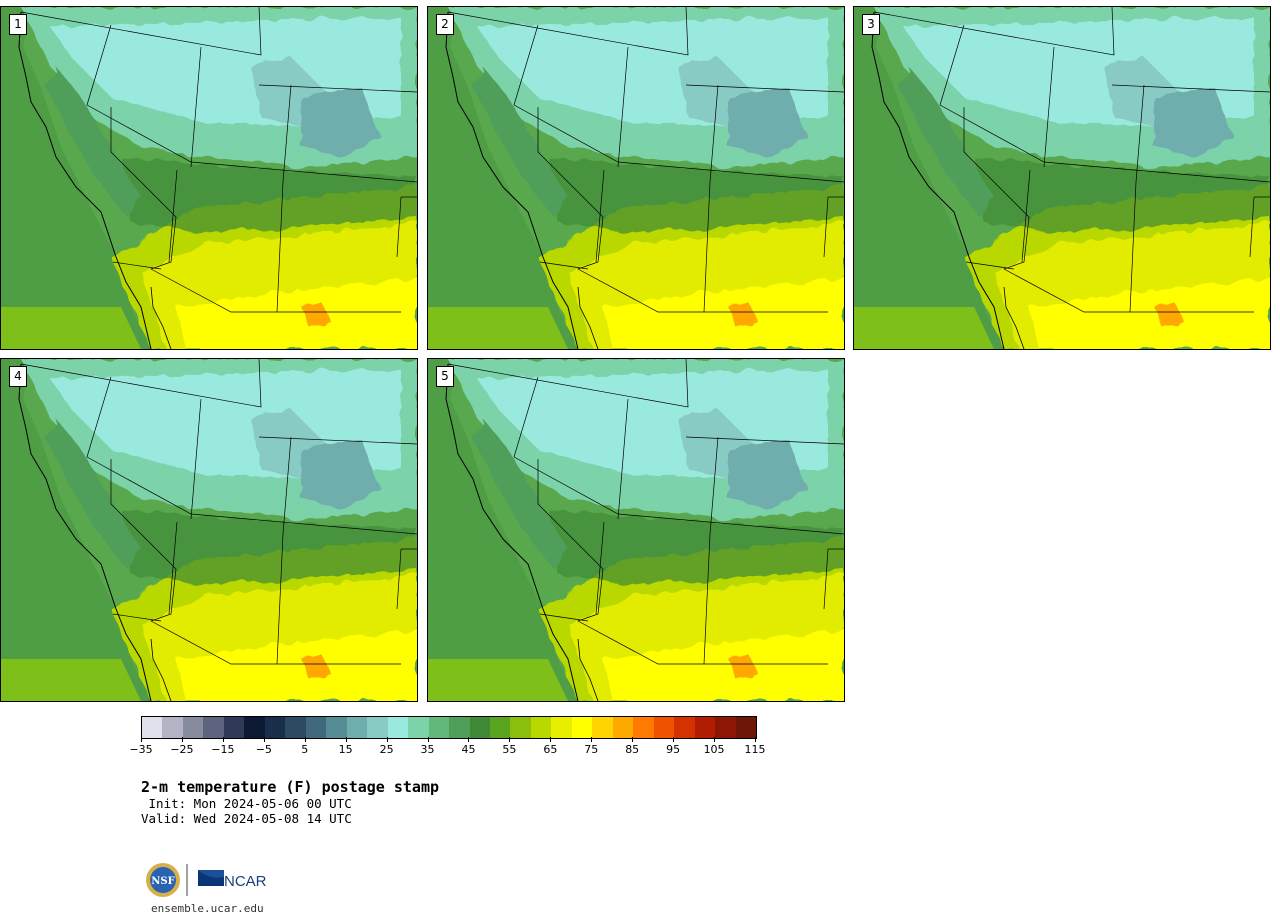  Describe the element at coordinates (755, 749) in the screenshot. I see `colorbar-tick-label: 115` at that location.